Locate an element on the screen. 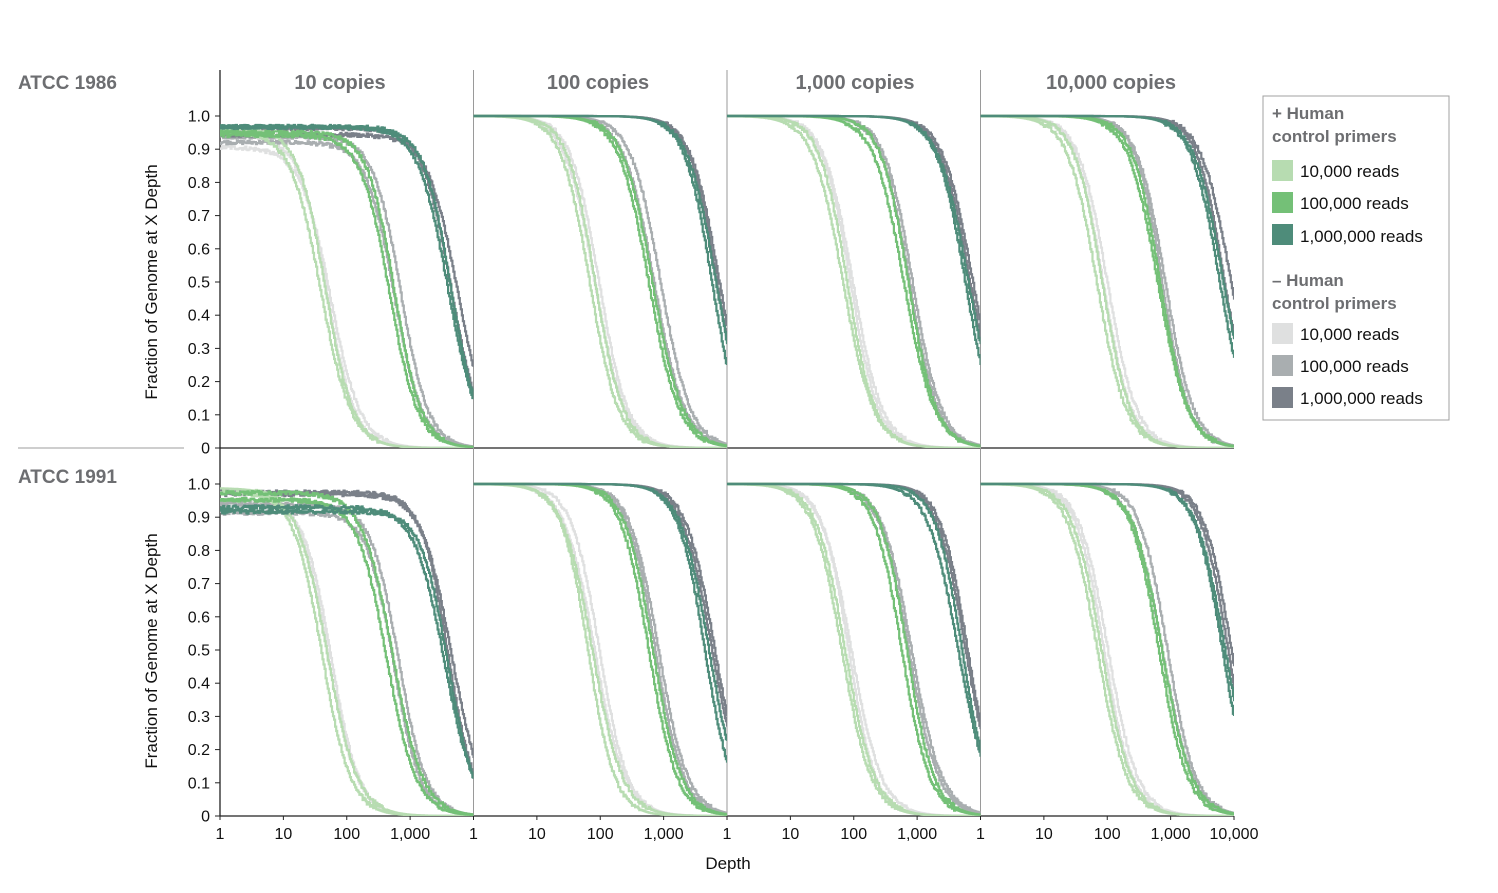 This screenshot has height=893, width=1498. legend-plus-heading-line2: control primers is located at coordinates (1334, 136).